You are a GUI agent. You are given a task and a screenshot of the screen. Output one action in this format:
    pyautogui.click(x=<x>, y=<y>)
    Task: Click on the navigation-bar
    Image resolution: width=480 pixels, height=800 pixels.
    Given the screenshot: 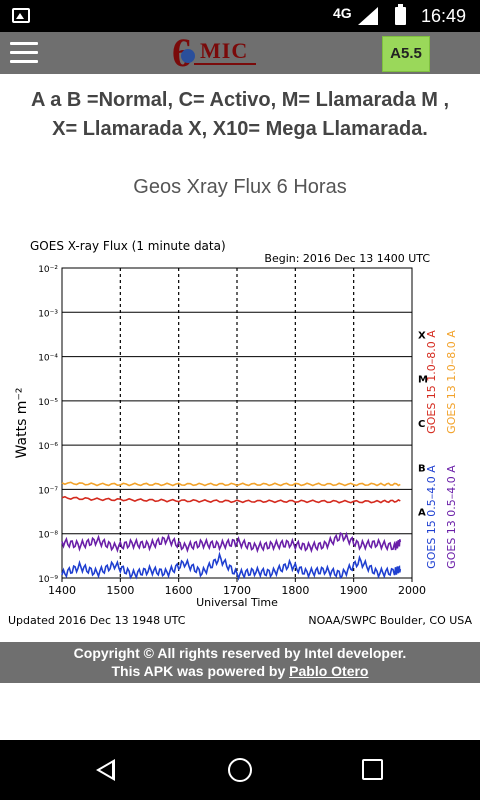 What is the action you would take?
    pyautogui.click(x=240, y=770)
    